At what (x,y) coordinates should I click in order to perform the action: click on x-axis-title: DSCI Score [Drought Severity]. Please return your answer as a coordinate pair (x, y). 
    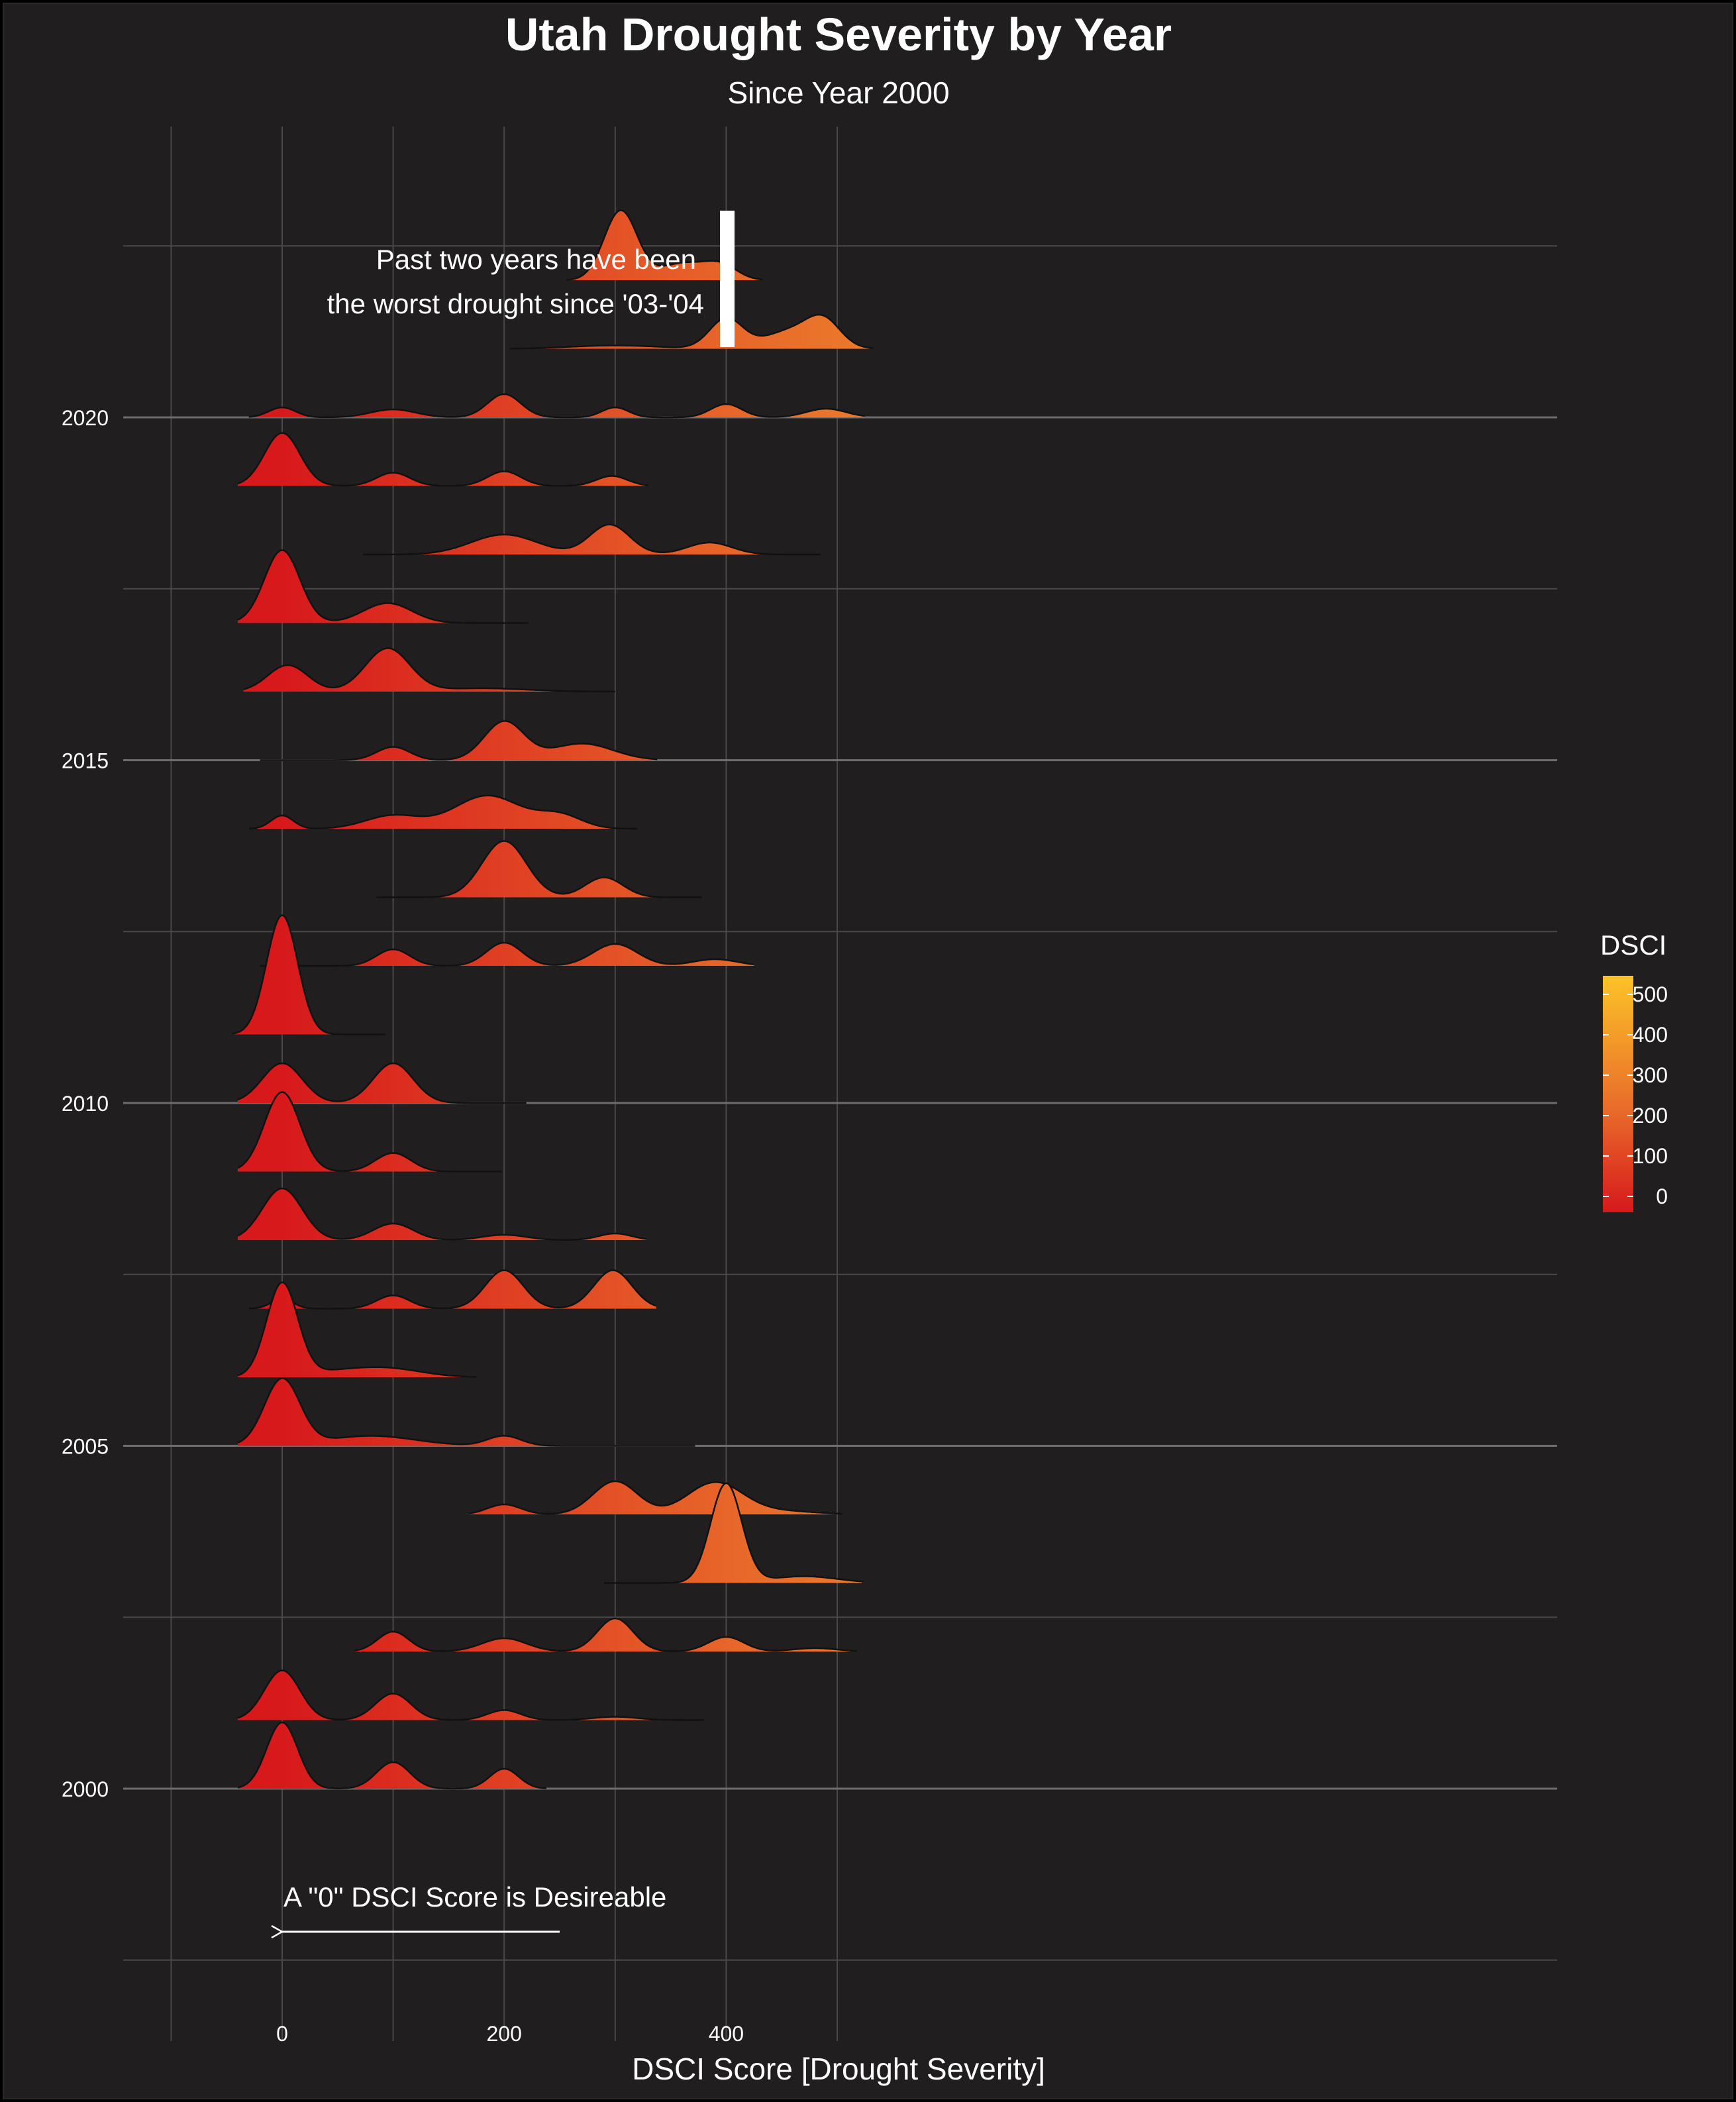
    Looking at the image, I should click on (838, 2069).